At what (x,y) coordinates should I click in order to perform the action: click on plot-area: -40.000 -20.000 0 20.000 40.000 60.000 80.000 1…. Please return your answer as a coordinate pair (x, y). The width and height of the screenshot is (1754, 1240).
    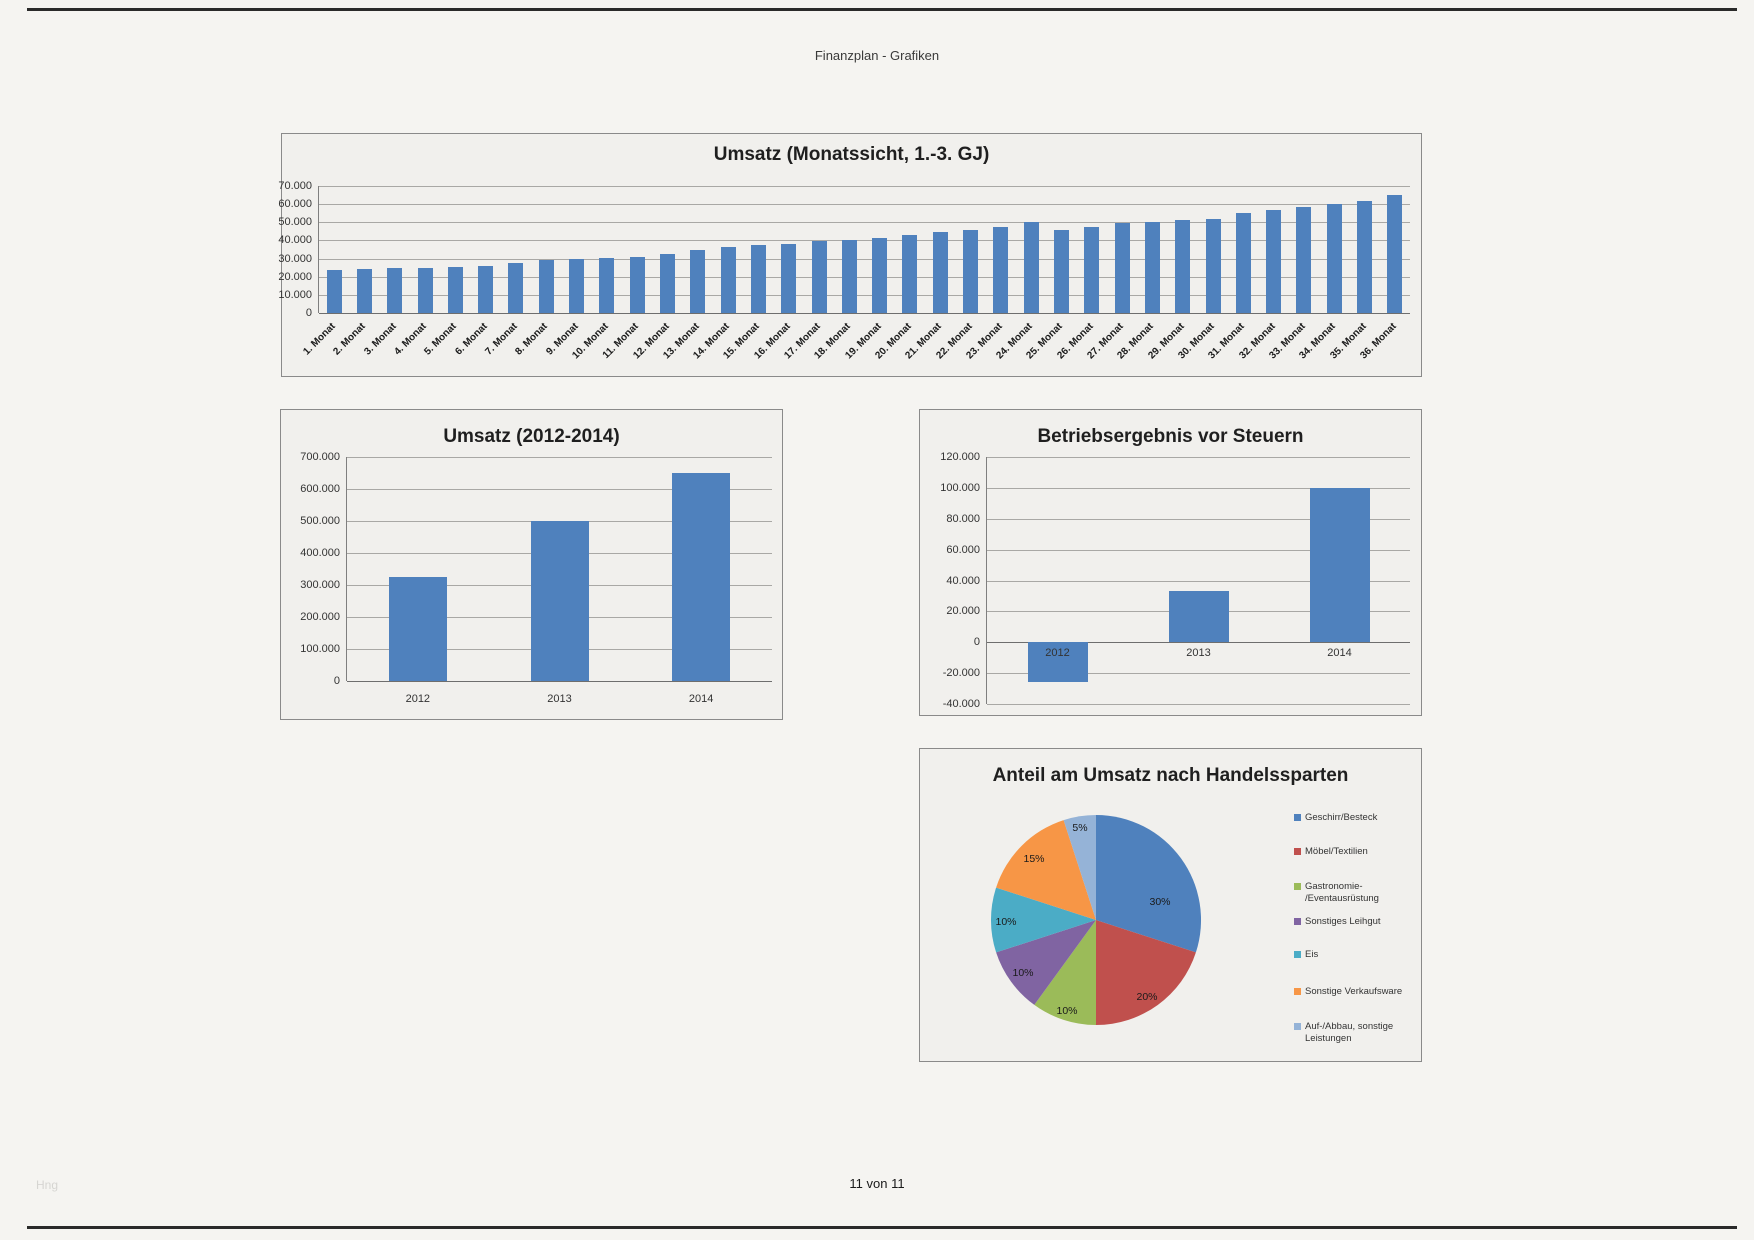
    Looking at the image, I should click on (1175, 580).